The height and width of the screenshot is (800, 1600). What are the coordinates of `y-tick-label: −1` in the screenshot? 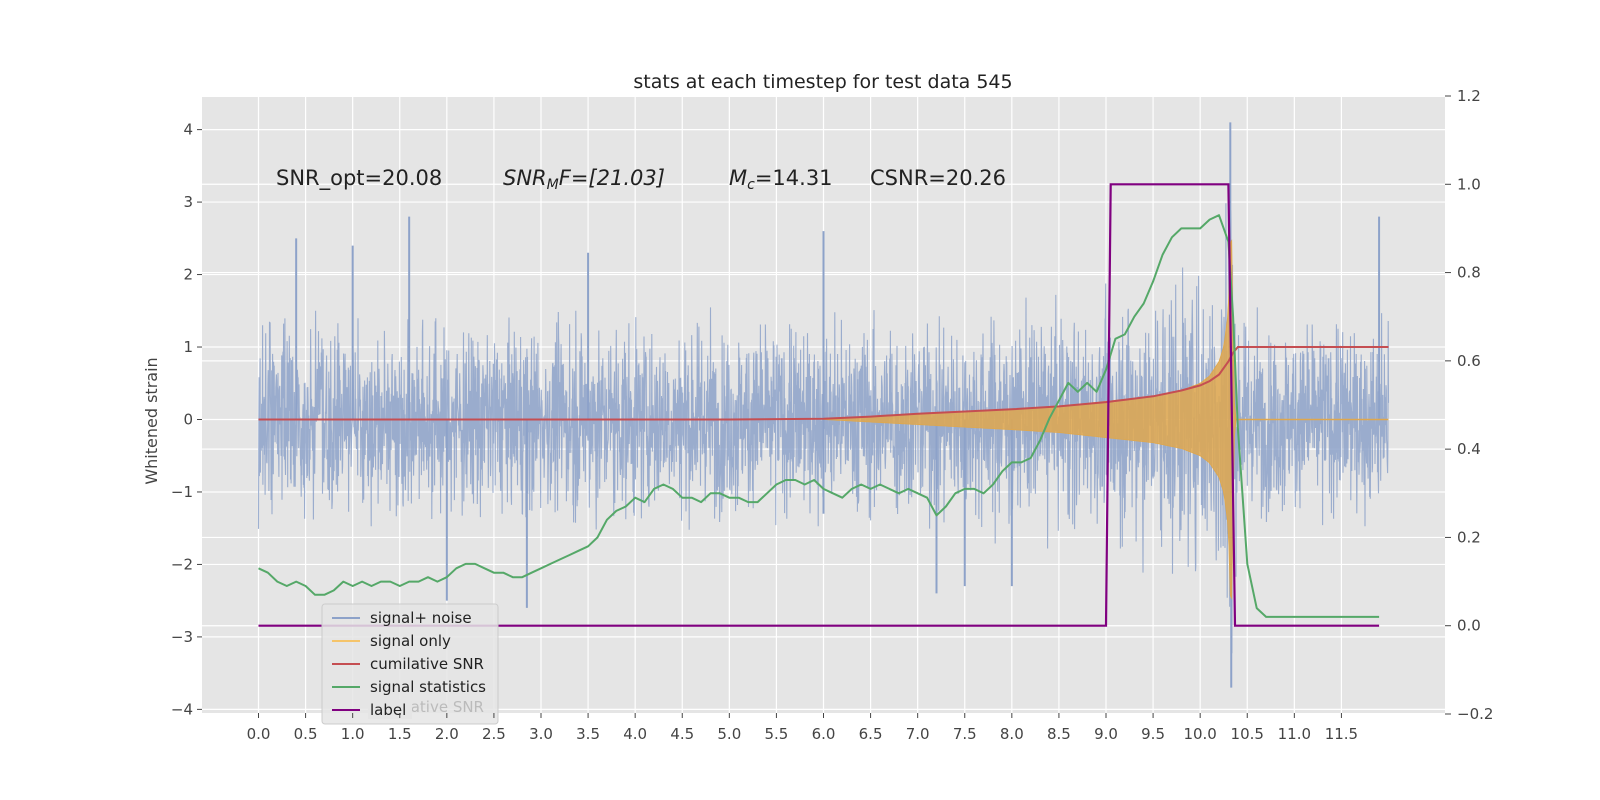 It's located at (182, 492).